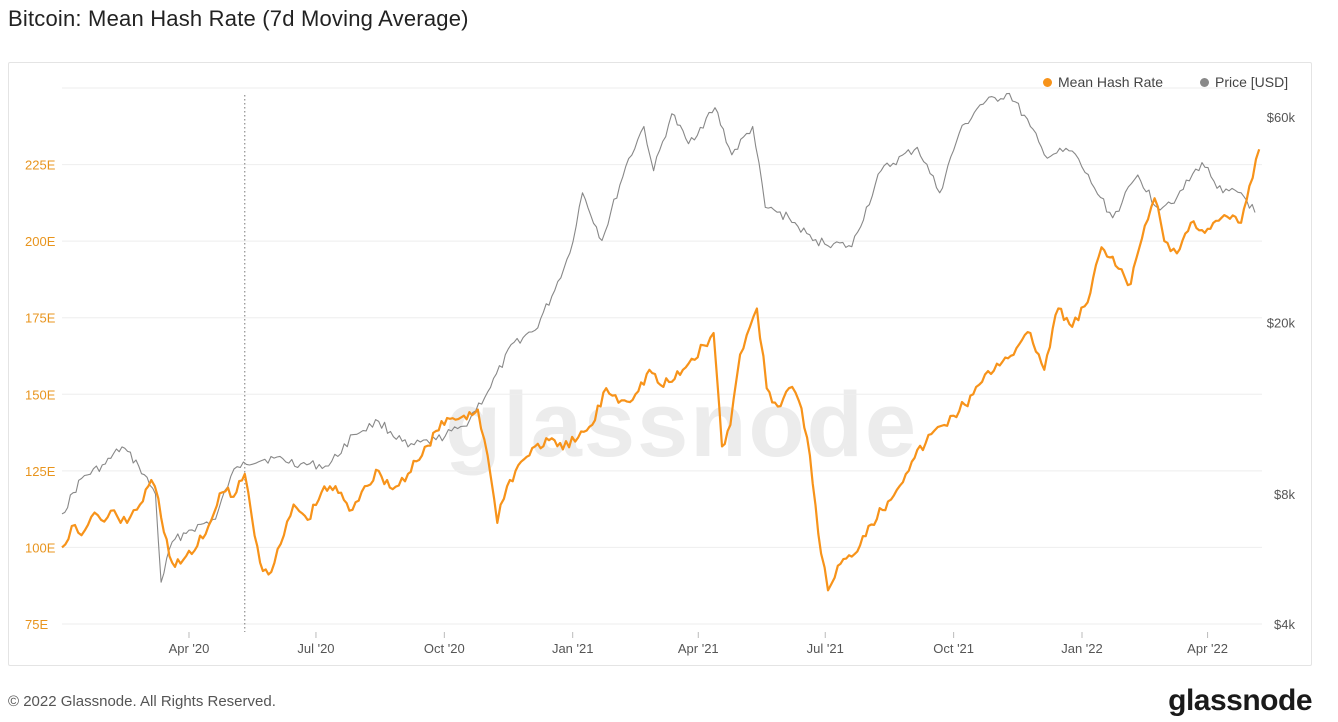  I want to click on x-tick-label: Jan '22, so click(1082, 648).